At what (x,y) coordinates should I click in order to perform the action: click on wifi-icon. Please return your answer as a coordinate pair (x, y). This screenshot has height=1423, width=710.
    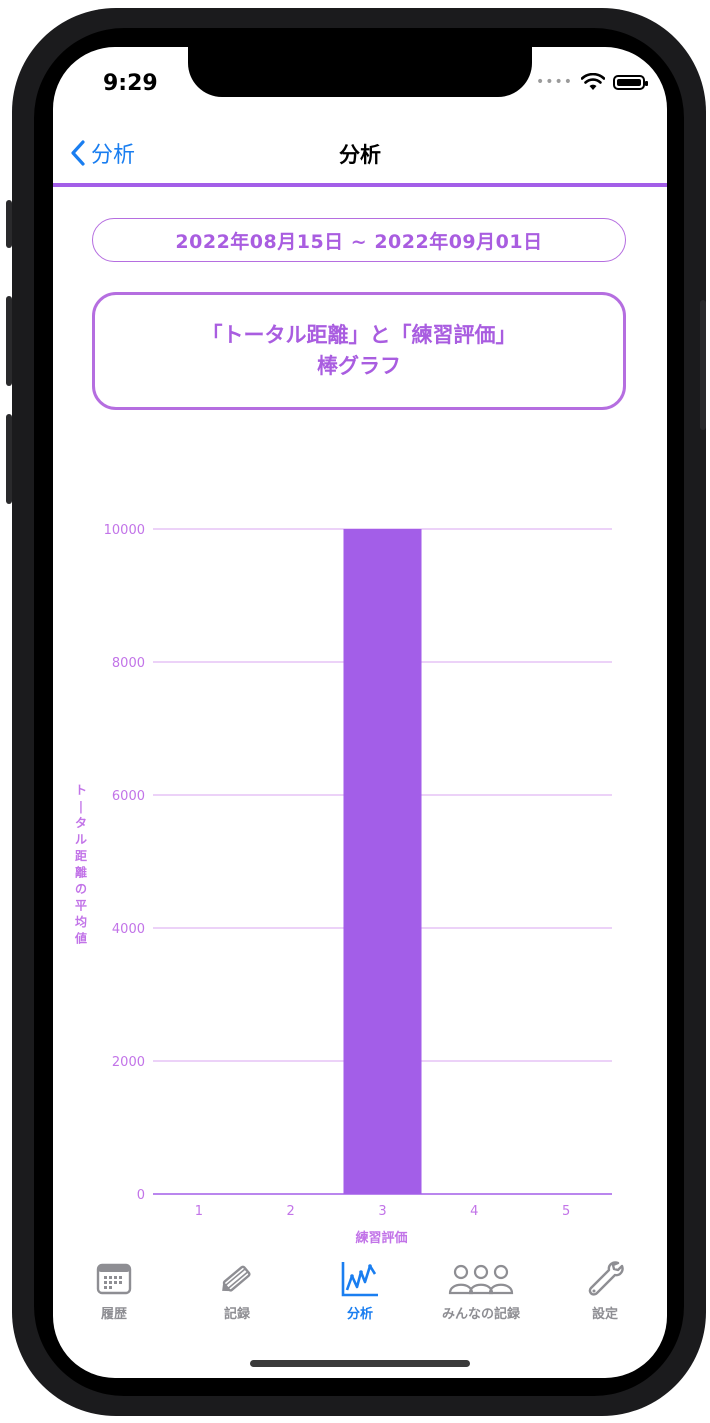
    Looking at the image, I should click on (593, 81).